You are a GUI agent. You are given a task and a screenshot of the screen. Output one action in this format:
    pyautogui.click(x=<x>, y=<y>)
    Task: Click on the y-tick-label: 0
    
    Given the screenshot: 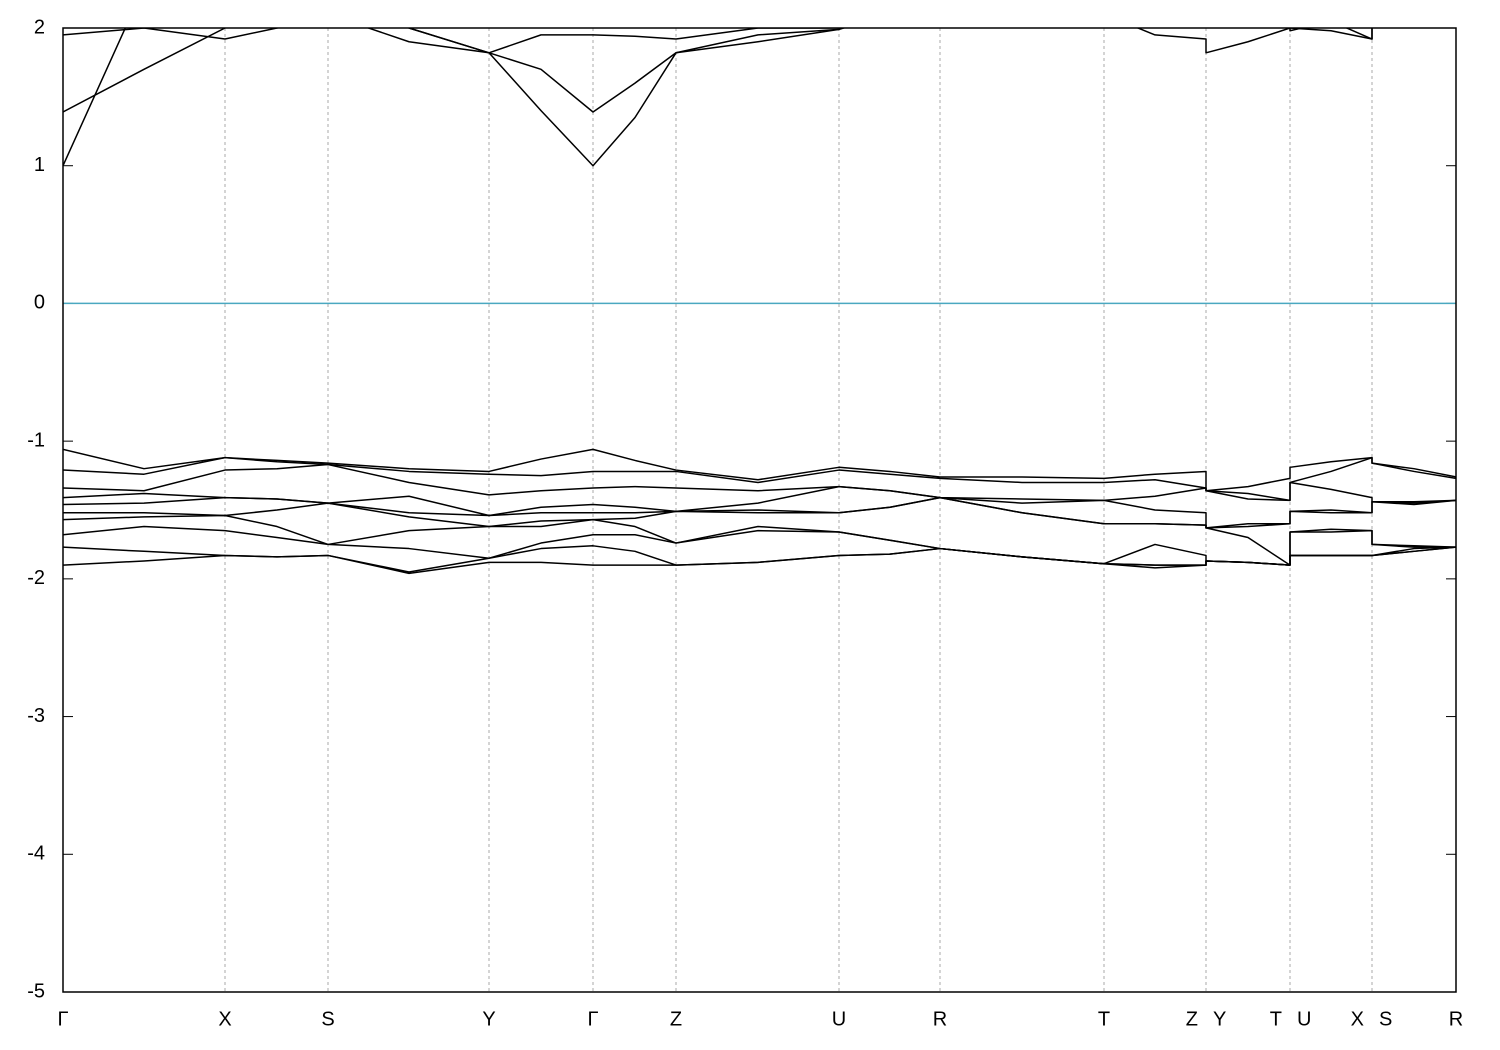 What is the action you would take?
    pyautogui.click(x=39, y=303)
    